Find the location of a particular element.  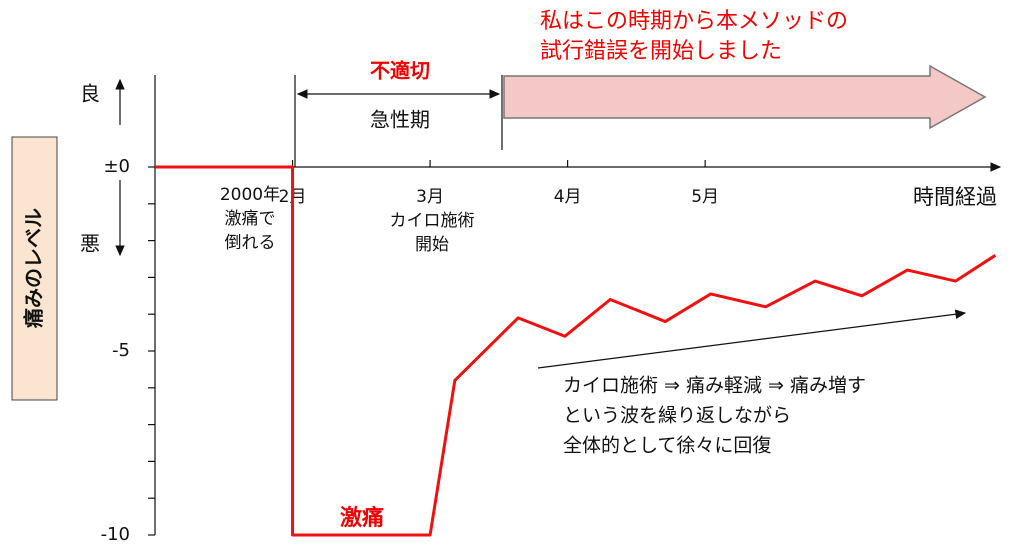

fall-text: 倒れる is located at coordinates (250, 243).